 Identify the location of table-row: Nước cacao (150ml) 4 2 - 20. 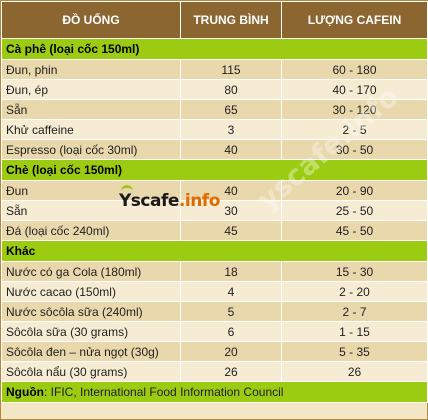
(214, 291).